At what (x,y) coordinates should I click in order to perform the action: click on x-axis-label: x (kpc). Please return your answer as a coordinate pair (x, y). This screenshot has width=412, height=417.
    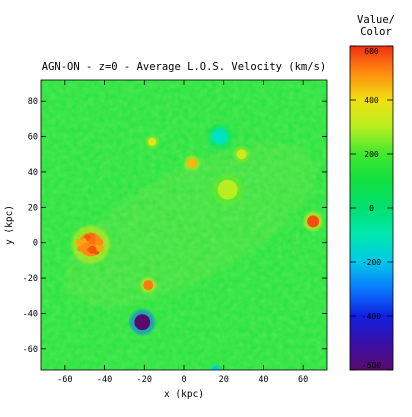
    Looking at the image, I should click on (184, 394).